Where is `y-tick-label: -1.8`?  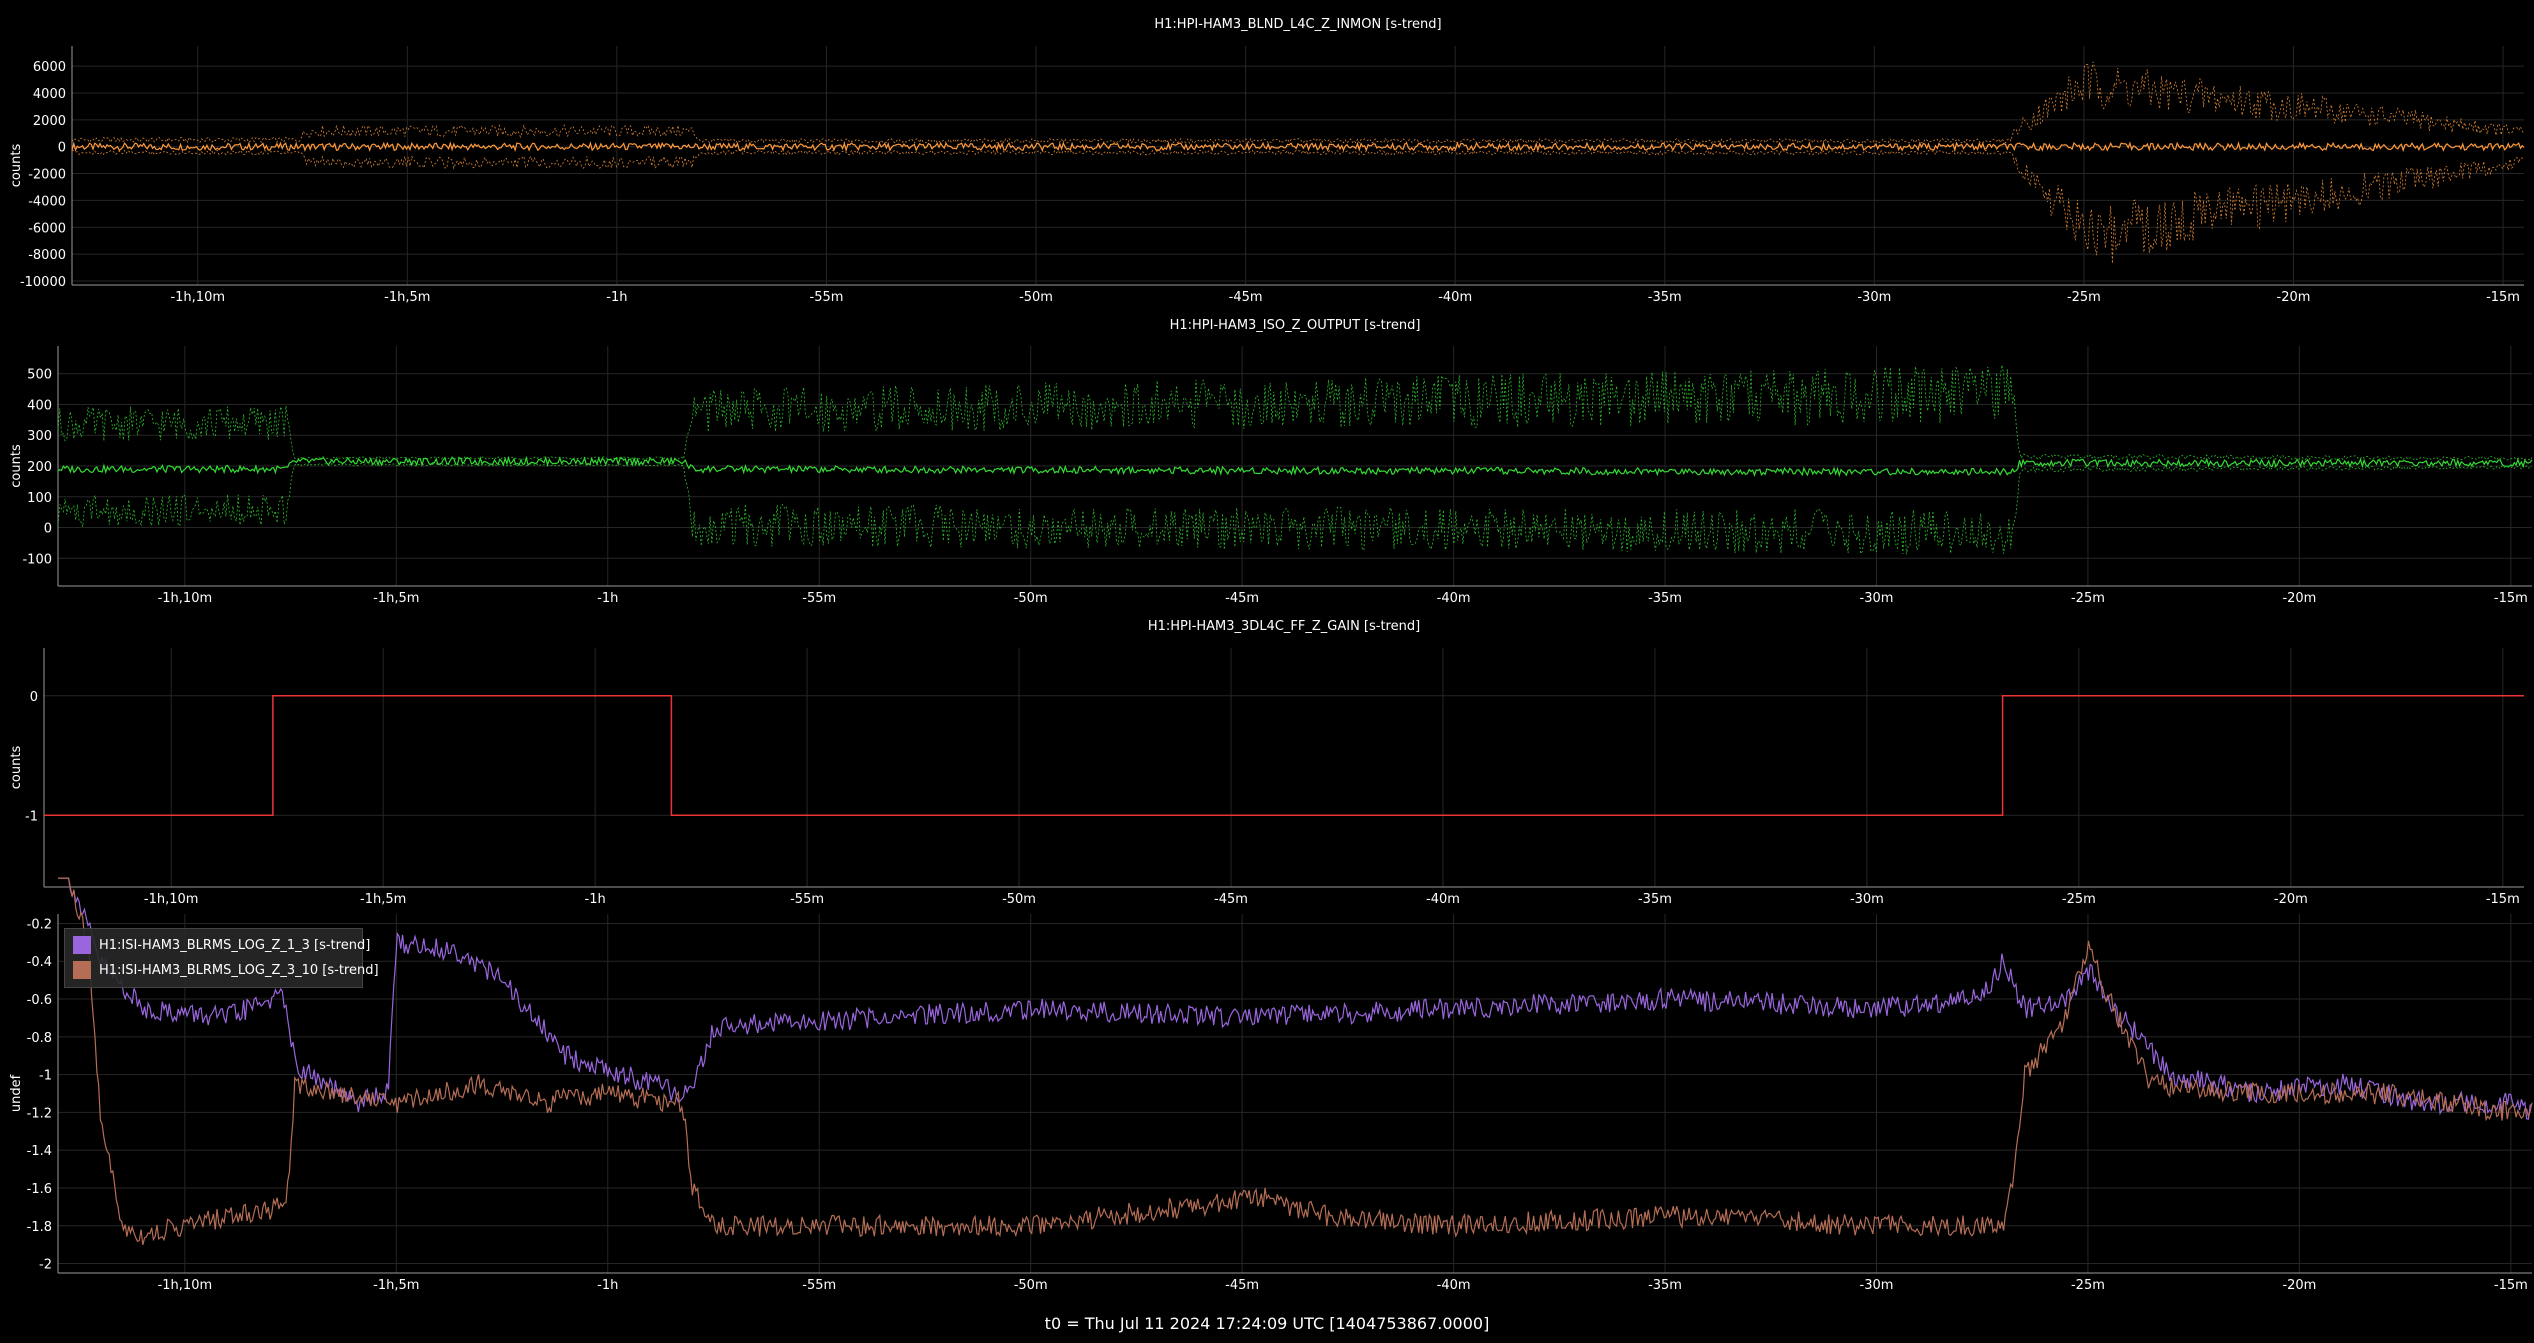
y-tick-label: -1.8 is located at coordinates (39, 1227).